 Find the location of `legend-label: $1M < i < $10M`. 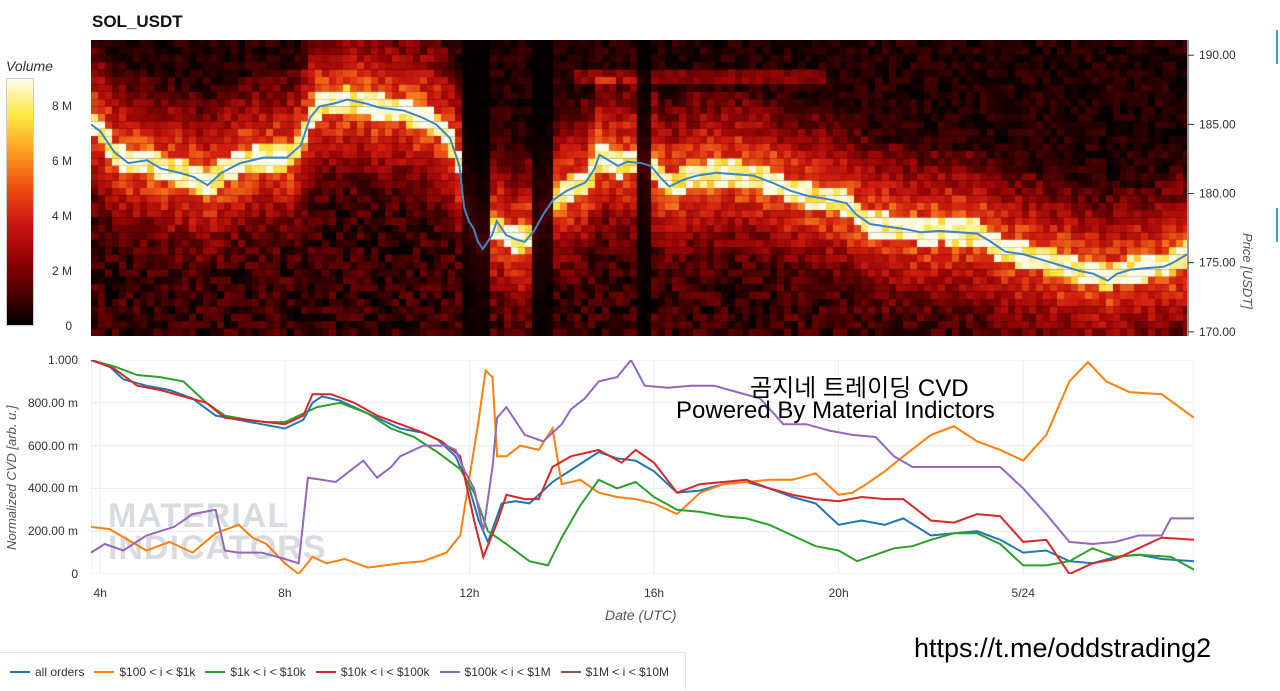

legend-label: $1M < i < $10M is located at coordinates (627, 671).